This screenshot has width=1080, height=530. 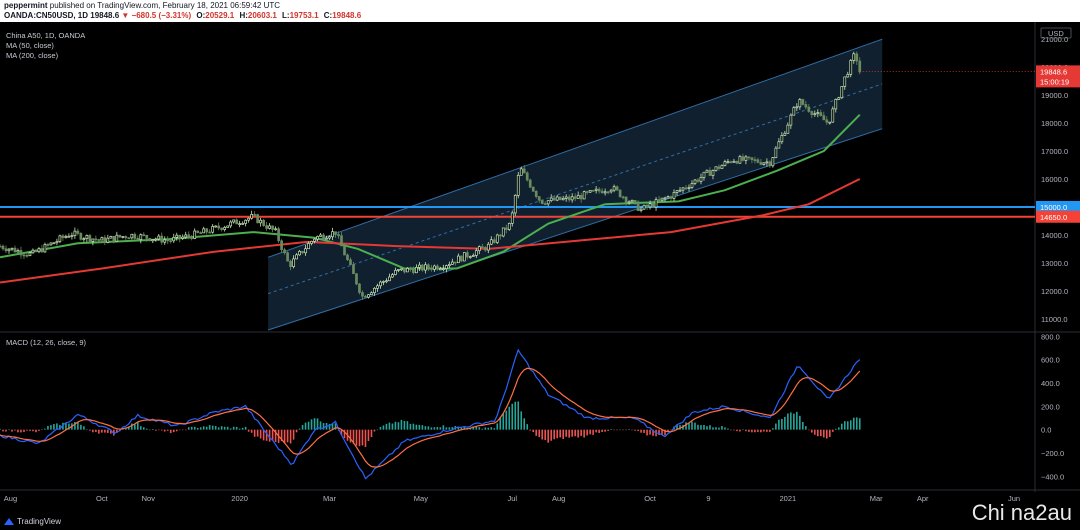 I want to click on macd-axis-tick: 200.0, so click(x=1050, y=406).